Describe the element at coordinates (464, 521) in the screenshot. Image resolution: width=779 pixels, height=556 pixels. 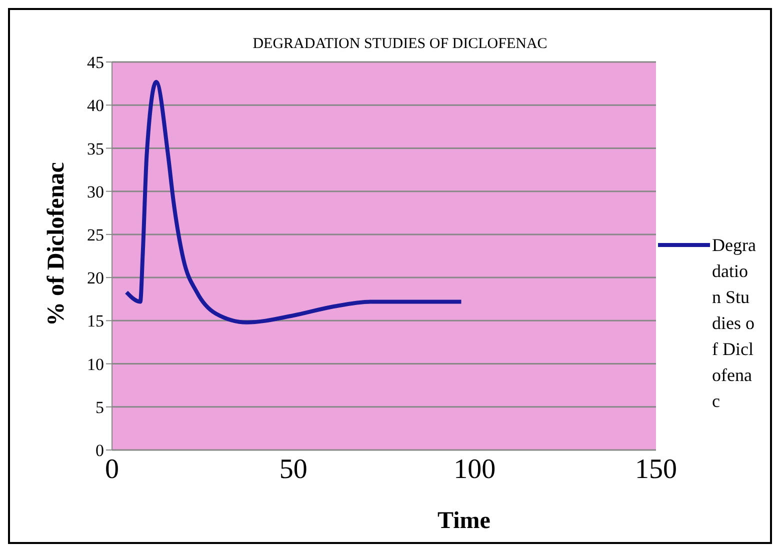
I see `x-axis-title: Time` at that location.